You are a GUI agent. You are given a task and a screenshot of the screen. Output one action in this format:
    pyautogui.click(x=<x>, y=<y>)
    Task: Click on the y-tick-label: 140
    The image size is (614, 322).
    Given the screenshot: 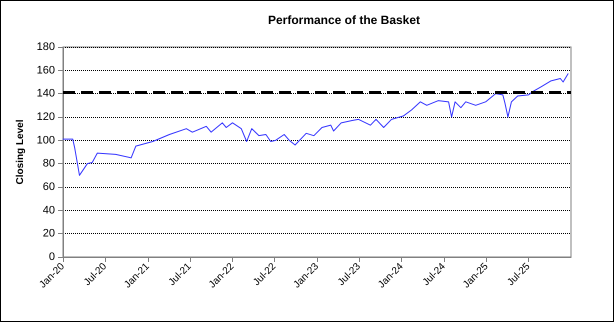 What is the action you would take?
    pyautogui.click(x=45, y=94)
    